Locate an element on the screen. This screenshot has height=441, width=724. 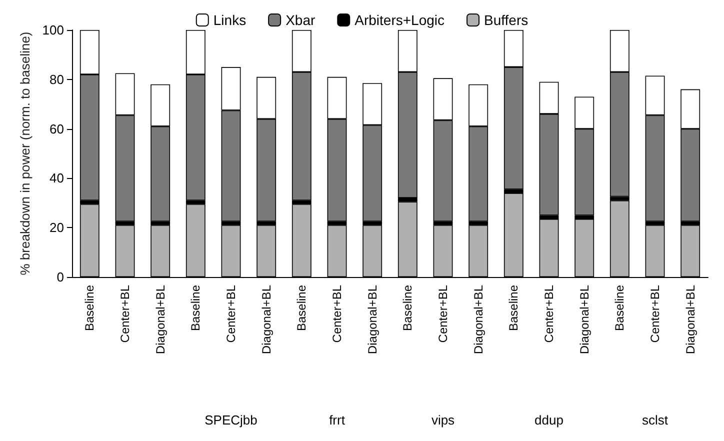
legend-label: Xbar is located at coordinates (301, 20).